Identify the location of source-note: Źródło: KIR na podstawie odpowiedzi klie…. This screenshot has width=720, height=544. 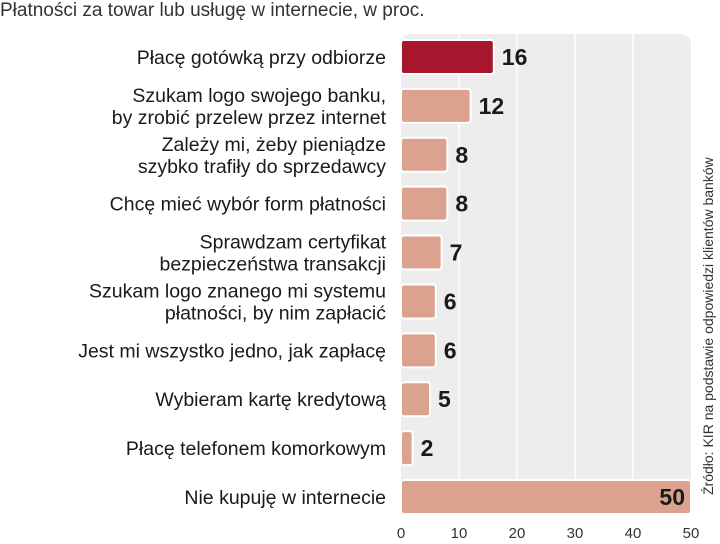
(708, 326).